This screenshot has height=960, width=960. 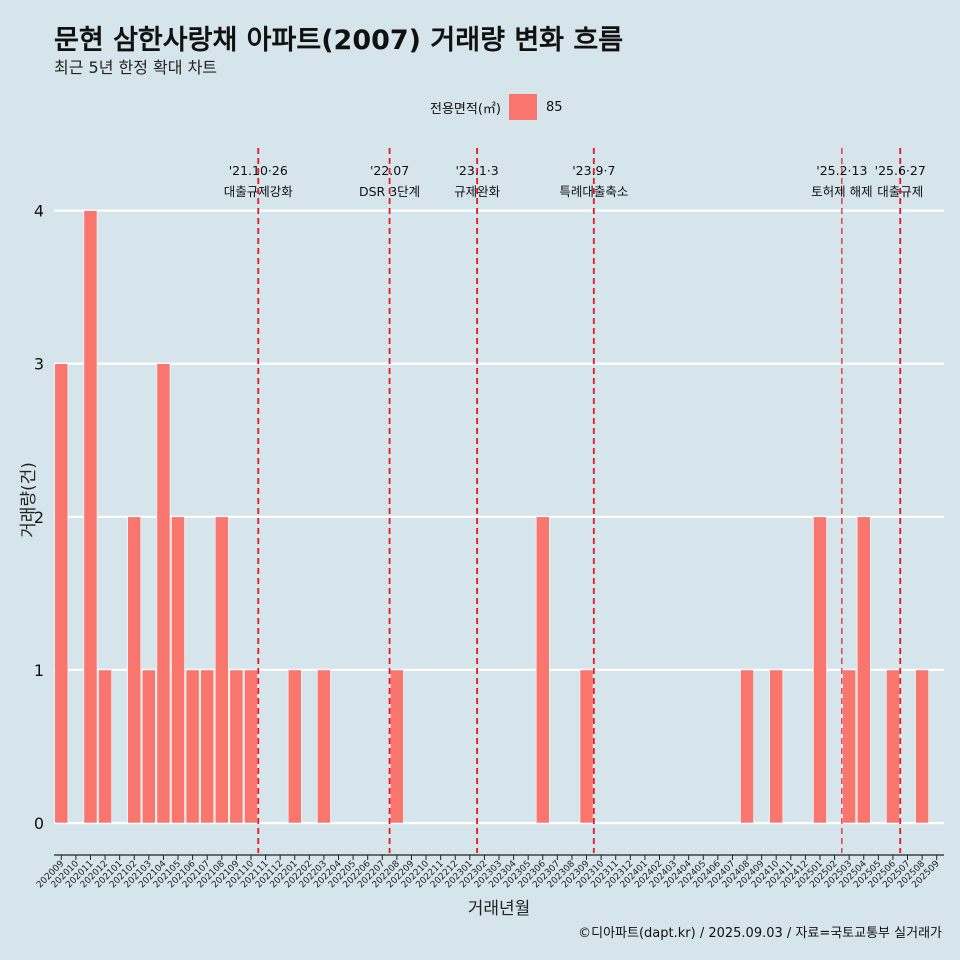 I want to click on event-label: 대출규제, so click(x=900, y=191).